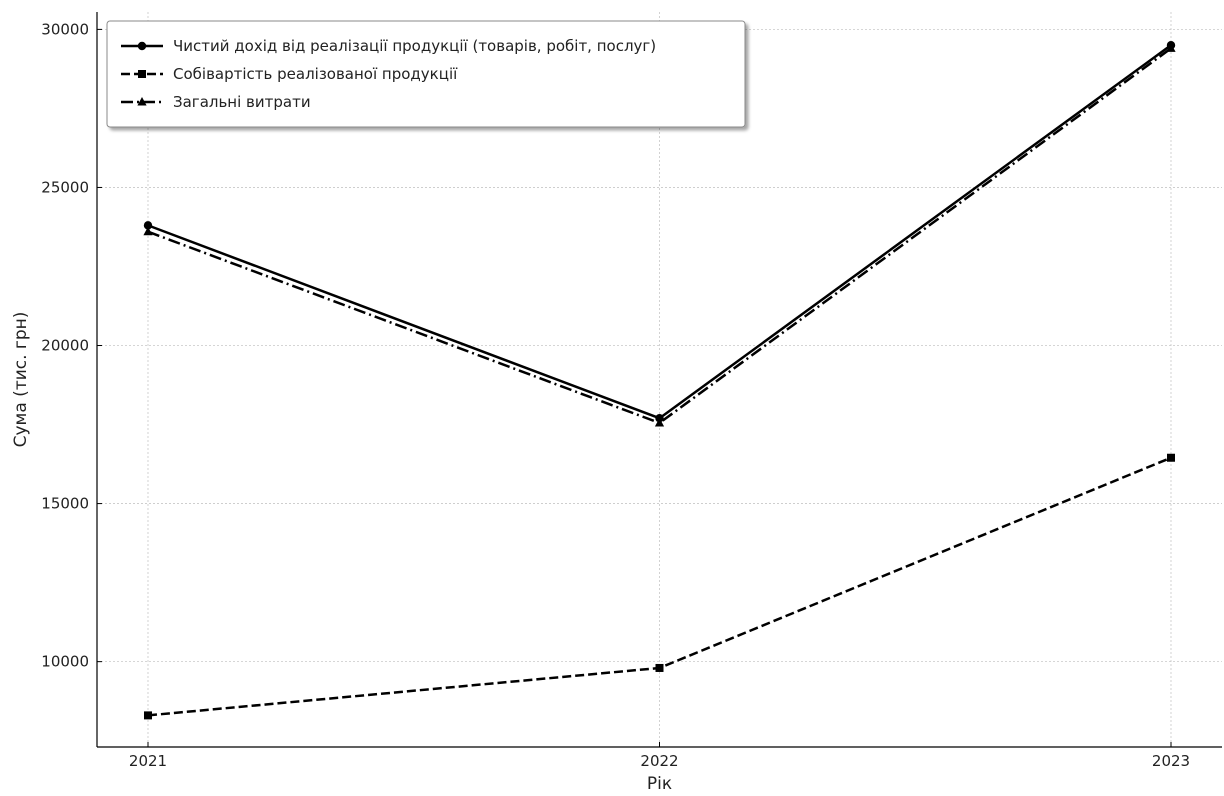  What do you see at coordinates (659, 783) in the screenshot?
I see `x-axis-label: Рік` at bounding box center [659, 783].